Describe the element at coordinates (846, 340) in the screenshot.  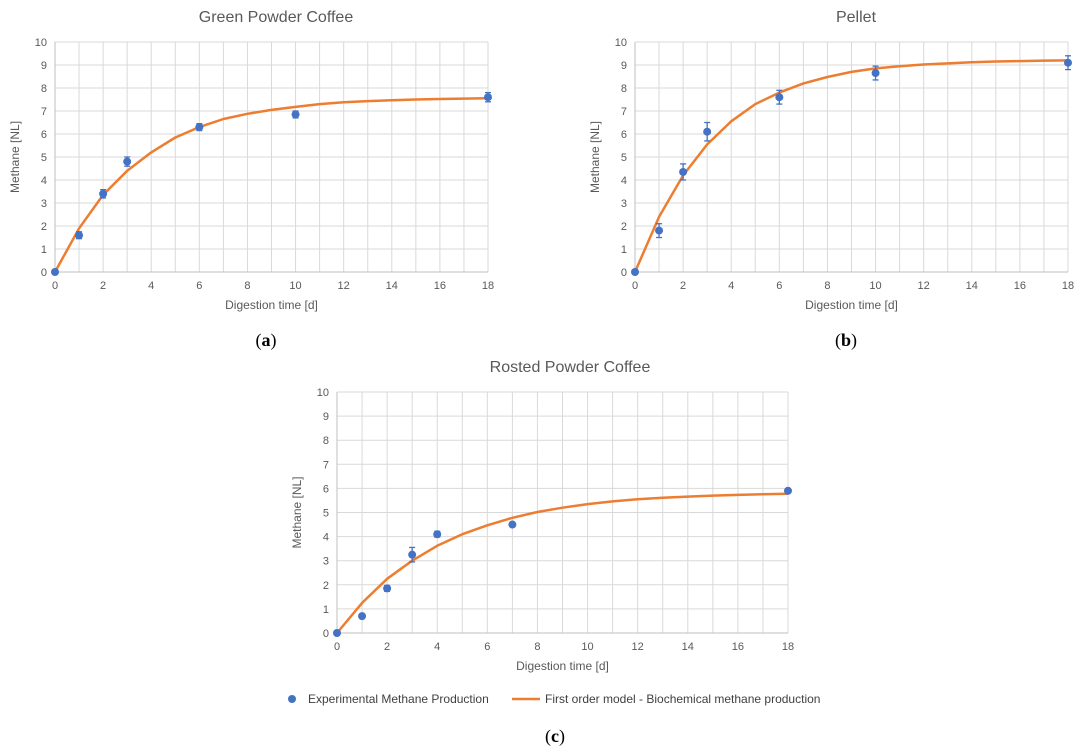
I see `panel-label-b: (b)` at that location.